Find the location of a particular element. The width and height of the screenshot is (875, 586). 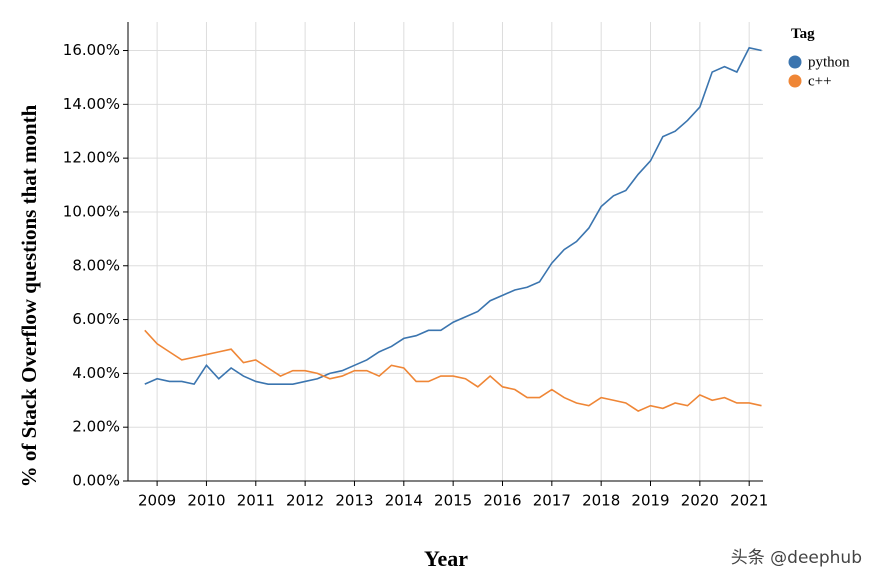

x-tick-label: 2015 is located at coordinates (453, 501).